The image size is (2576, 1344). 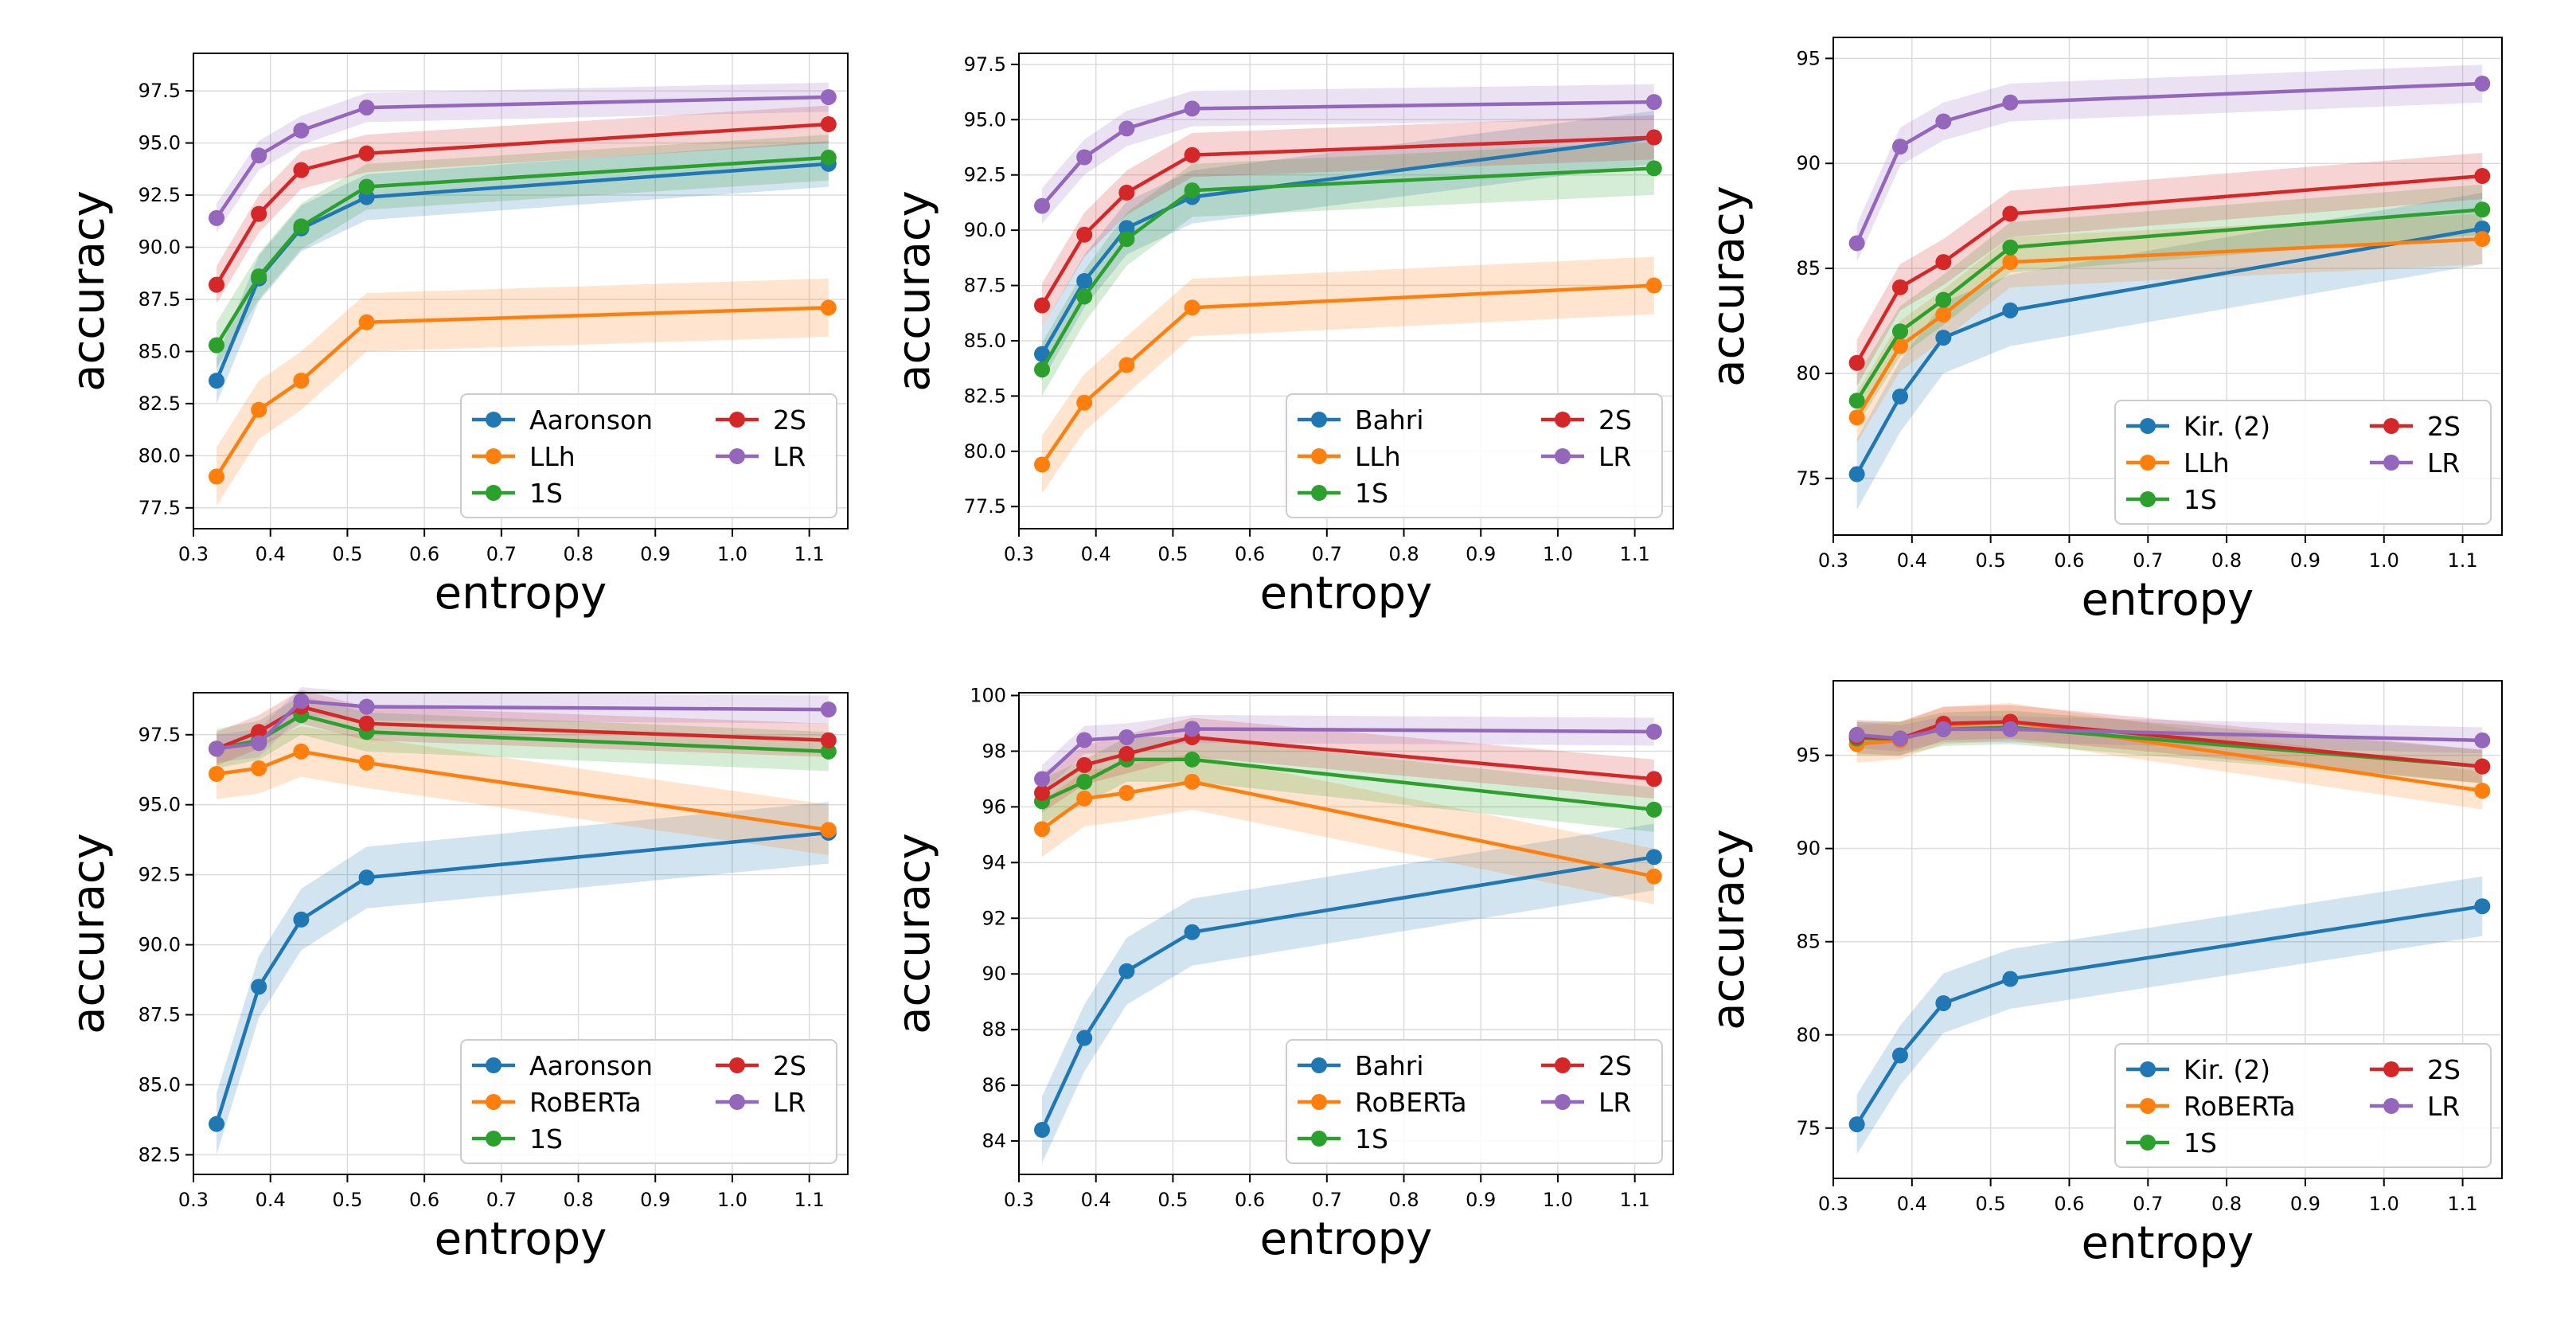 I want to click on x-tick-label: 0.5, so click(x=1172, y=1200).